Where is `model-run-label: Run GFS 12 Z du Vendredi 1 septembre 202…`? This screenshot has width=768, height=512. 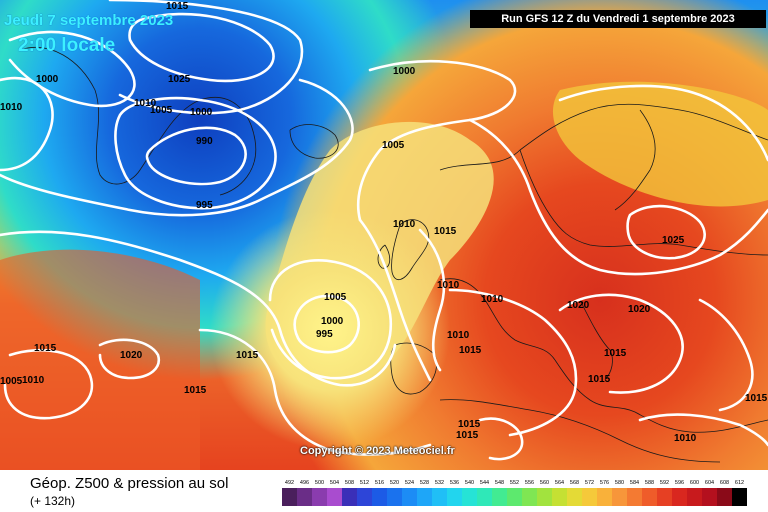
model-run-label: Run GFS 12 Z du Vendredi 1 septembre 202… is located at coordinates (618, 19).